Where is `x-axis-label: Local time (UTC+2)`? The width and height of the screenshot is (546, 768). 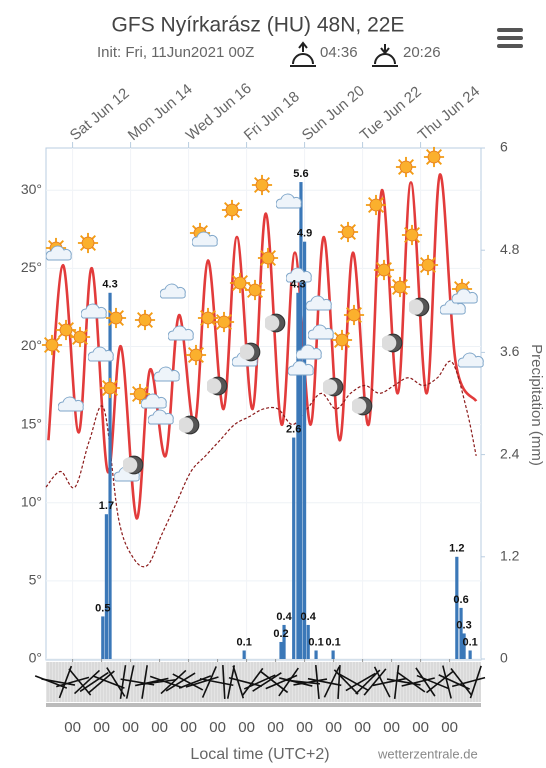 x-axis-label: Local time (UTC+2) is located at coordinates (259, 754).